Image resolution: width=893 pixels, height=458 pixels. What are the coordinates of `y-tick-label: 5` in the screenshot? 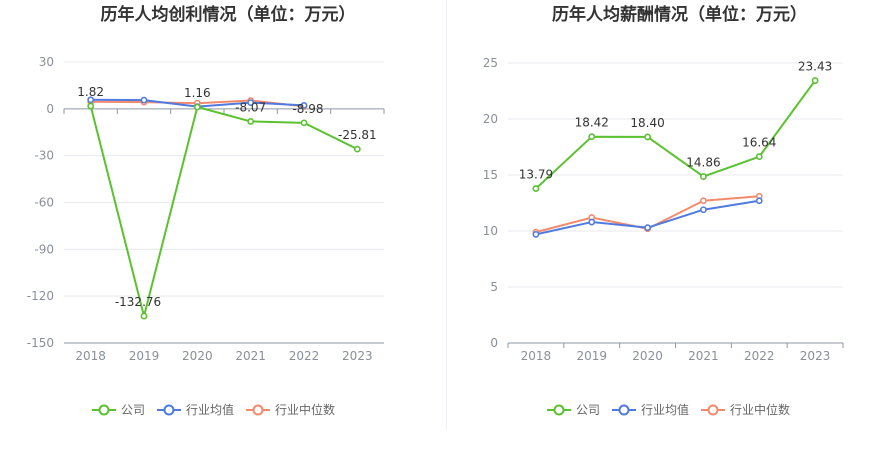 It's located at (494, 287).